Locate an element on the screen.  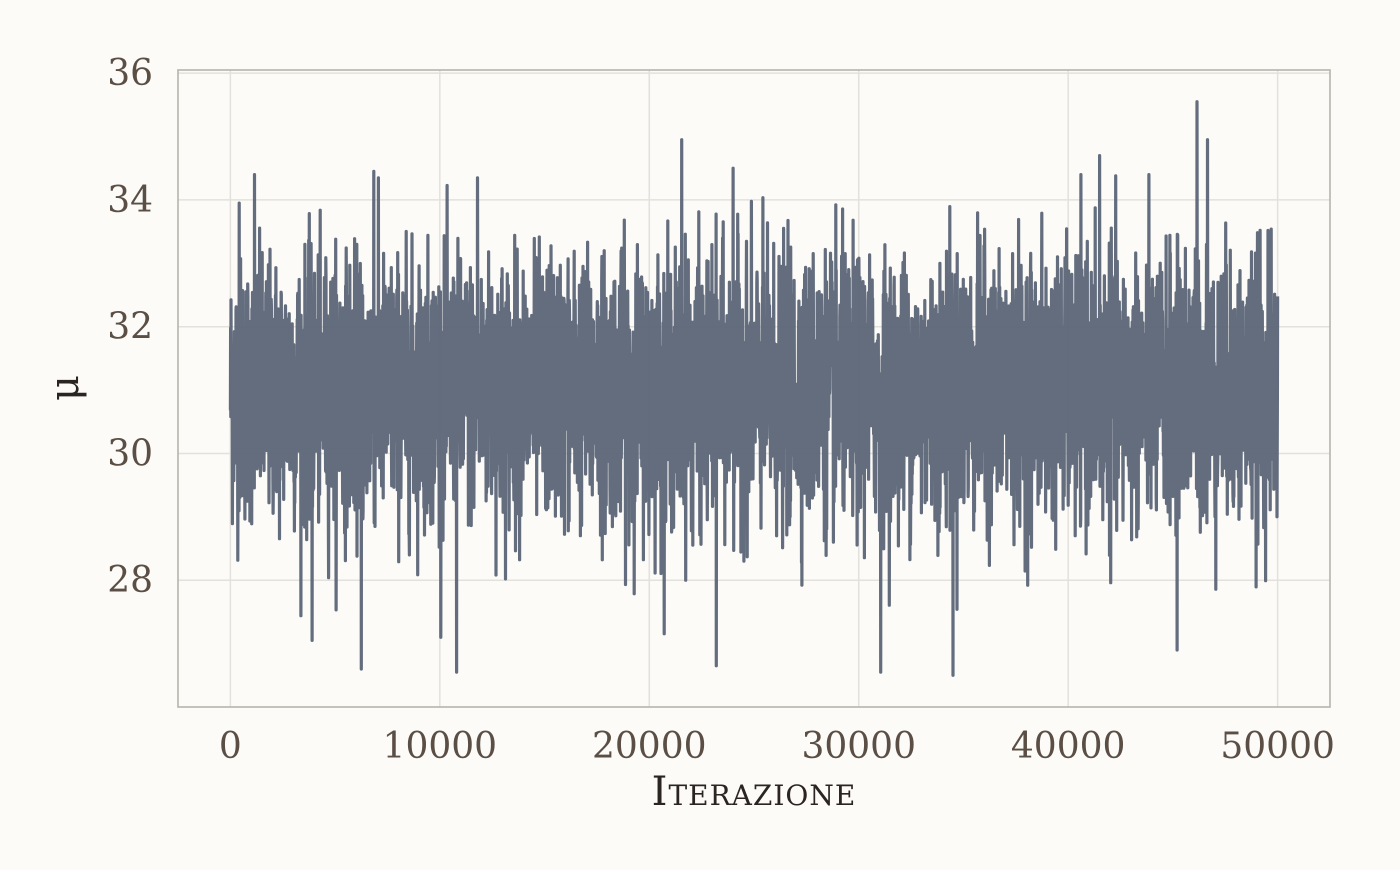
y-axis-ticks: 28 30 32 34 36 is located at coordinates (130, 327).